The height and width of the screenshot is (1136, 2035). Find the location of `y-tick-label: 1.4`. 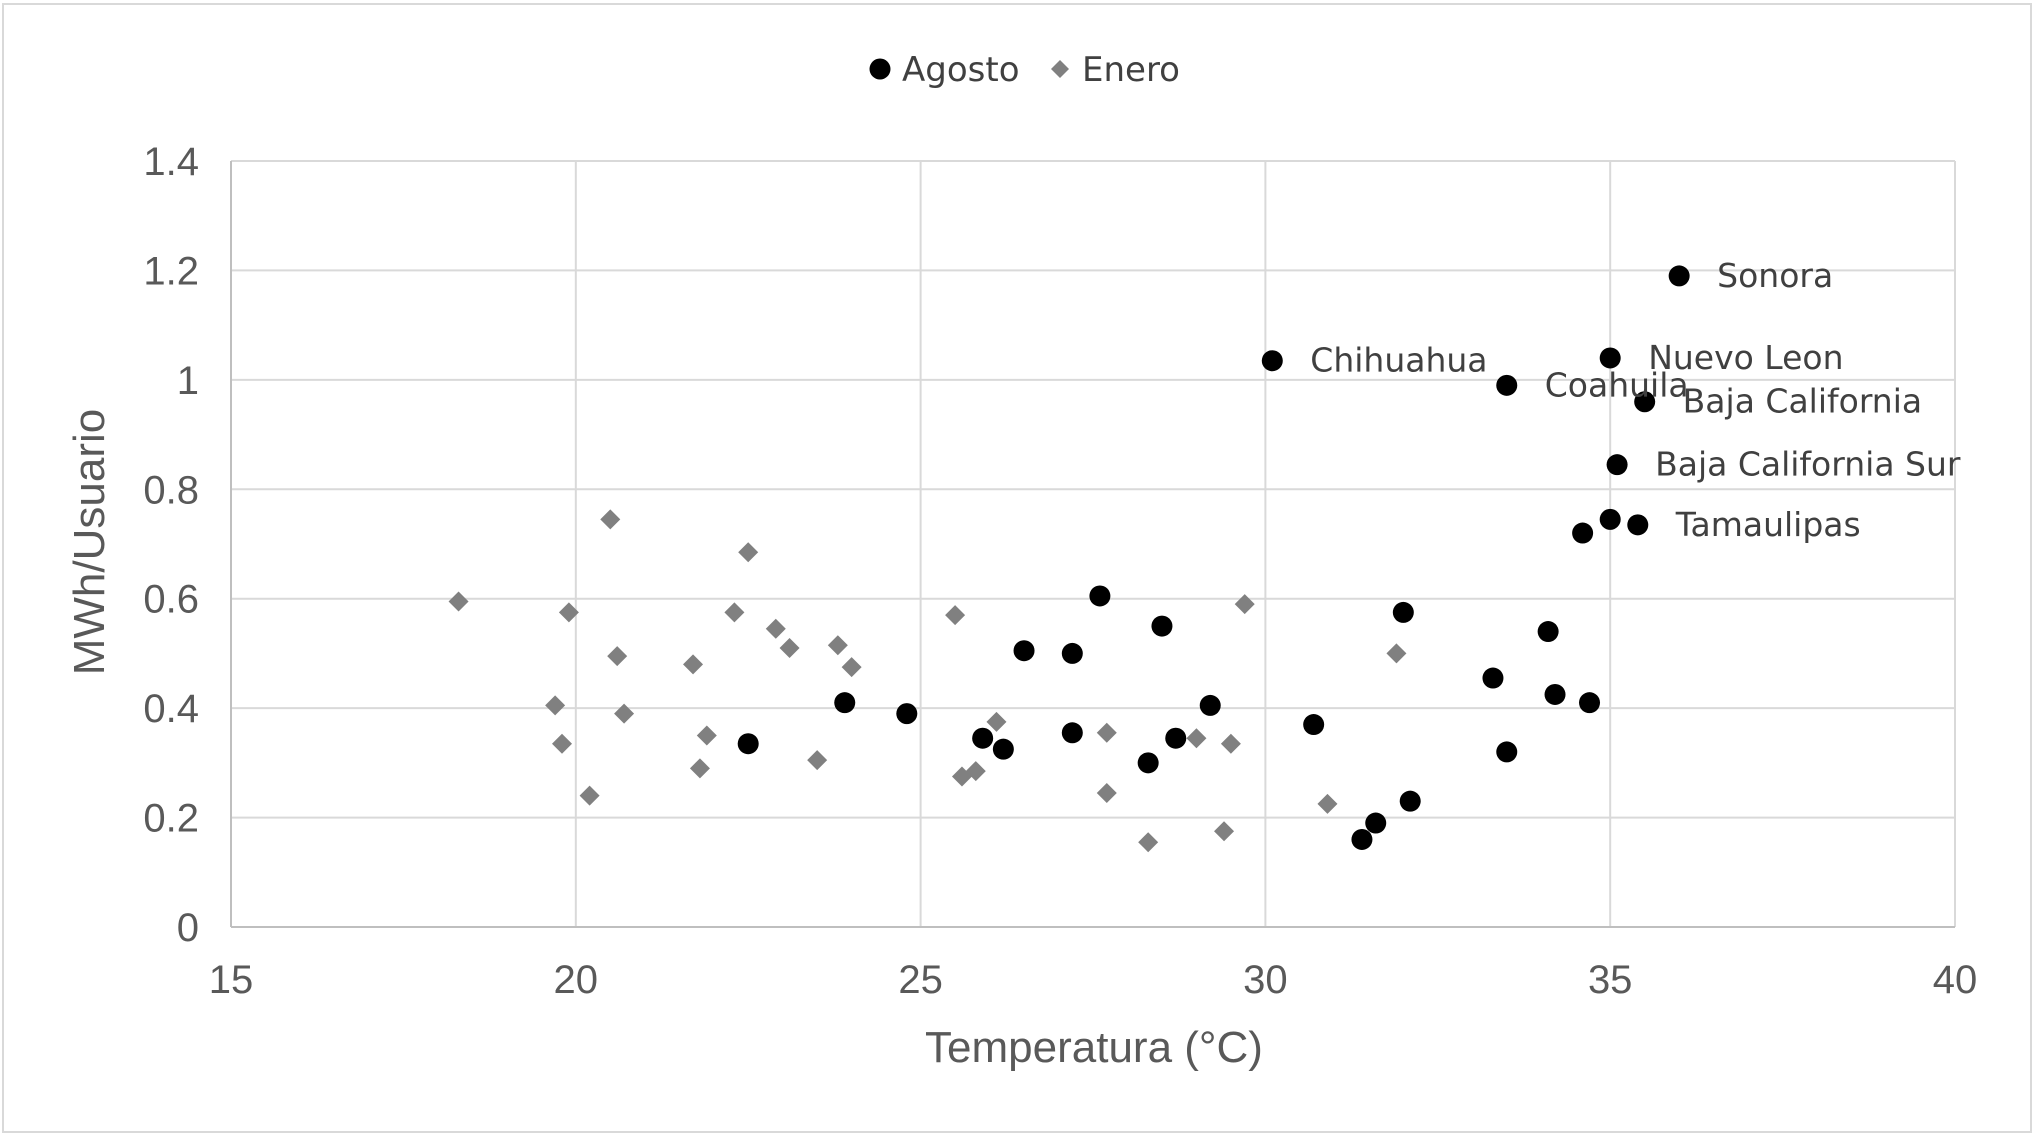

y-tick-label: 1.4 is located at coordinates (171, 162).